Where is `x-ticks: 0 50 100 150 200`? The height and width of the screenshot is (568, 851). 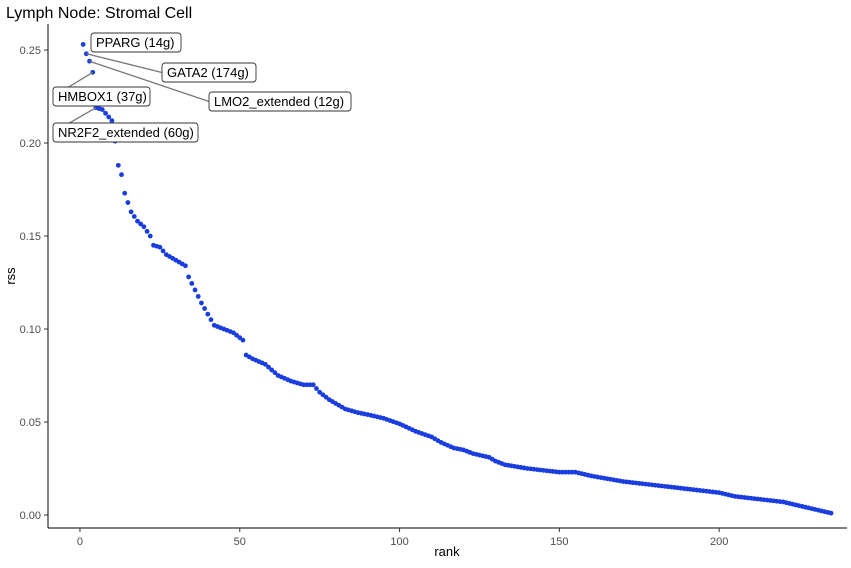 x-ticks: 0 50 100 150 200 is located at coordinates (402, 538).